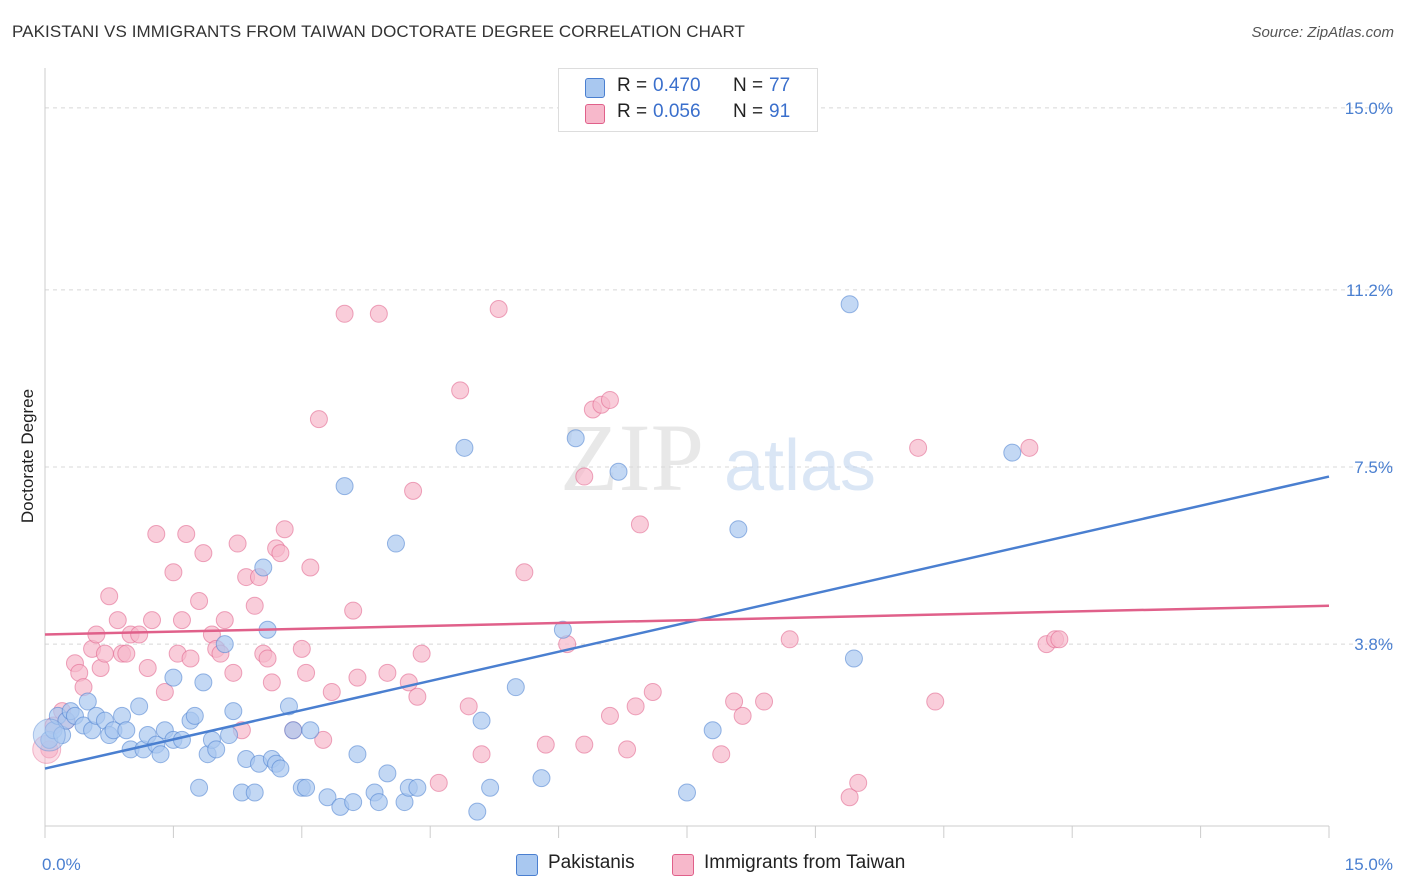  What do you see at coordinates (780, 111) in the screenshot?
I see `legend-n-value: 91` at bounding box center [780, 111].